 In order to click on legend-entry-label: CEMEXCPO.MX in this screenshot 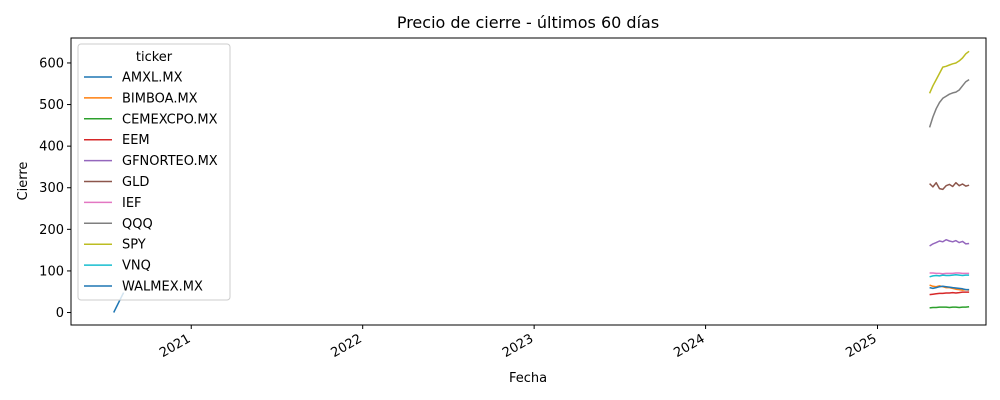, I will do `click(170, 119)`.